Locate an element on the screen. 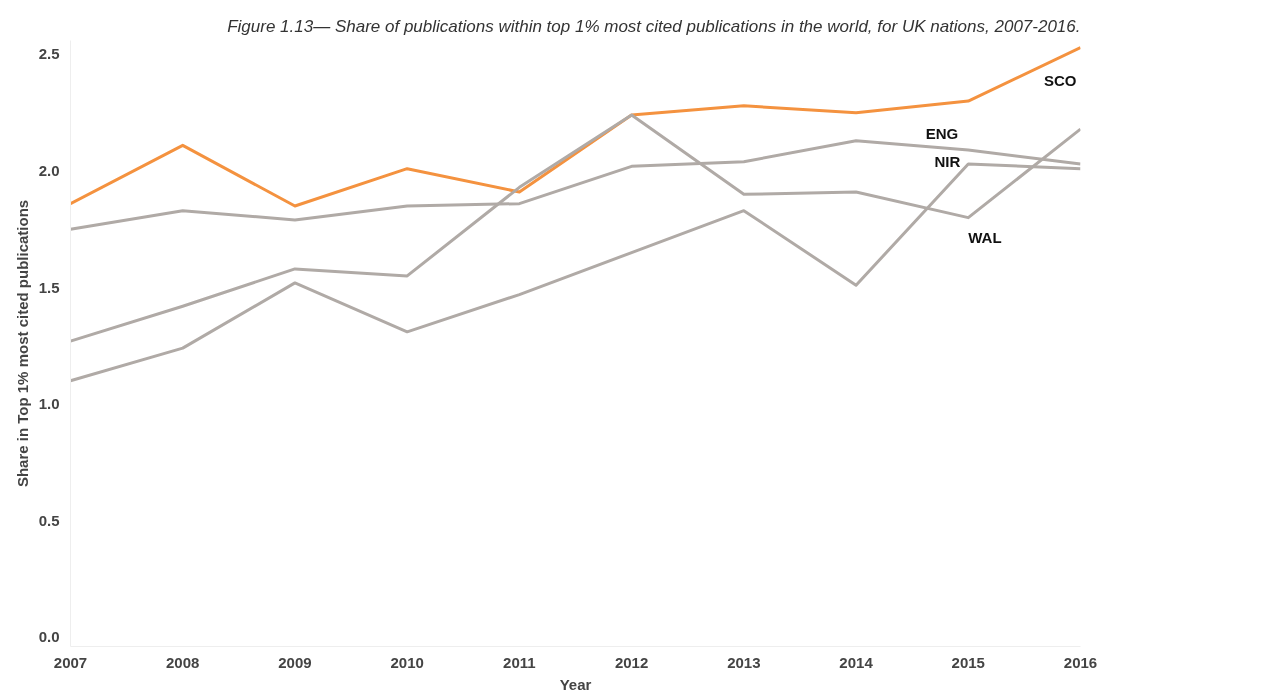  chart-title: Figure 1.13— Share of publications within top 1% most cited publications in the world, for UK nations, 2007-2016. is located at coordinates (654, 26).